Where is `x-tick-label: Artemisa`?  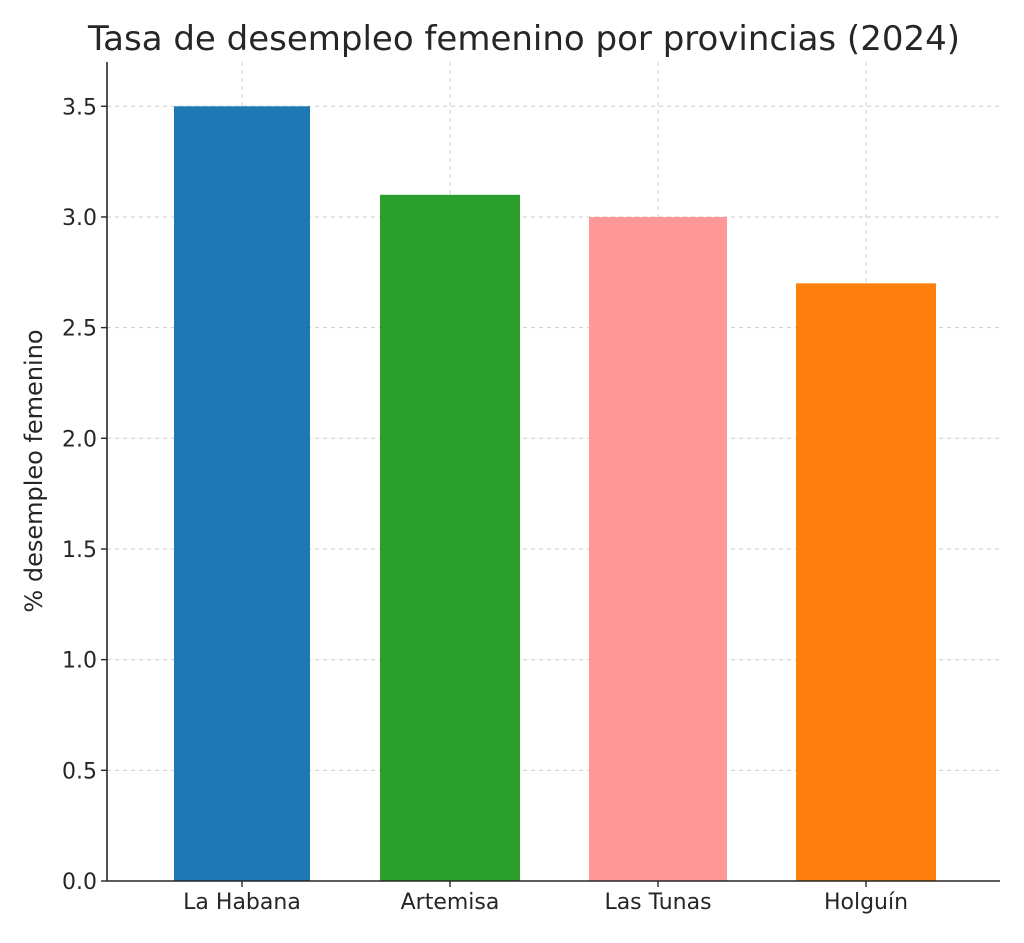 x-tick-label: Artemisa is located at coordinates (450, 902).